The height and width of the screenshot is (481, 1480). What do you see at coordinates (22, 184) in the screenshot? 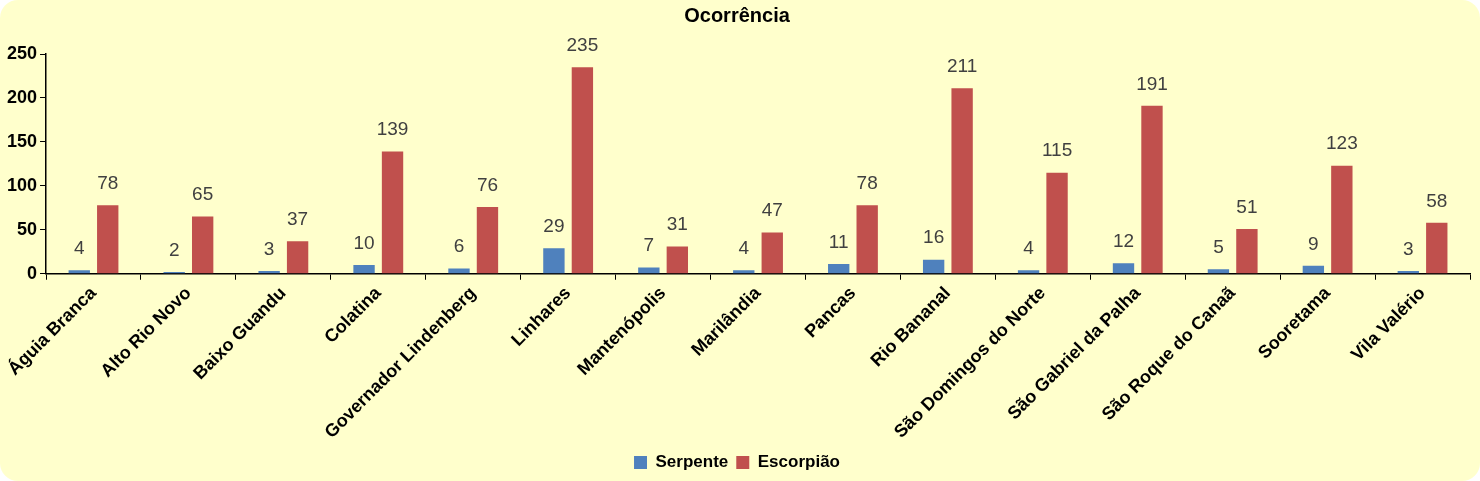
I see `y-tick-label: 100` at bounding box center [22, 184].